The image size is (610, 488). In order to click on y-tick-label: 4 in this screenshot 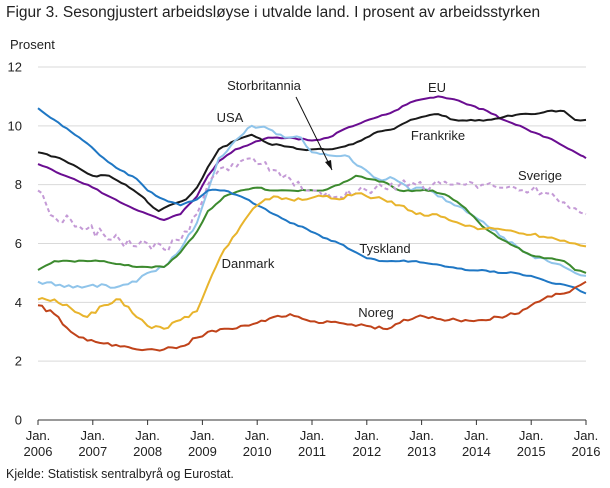, I will do `click(18, 302)`.